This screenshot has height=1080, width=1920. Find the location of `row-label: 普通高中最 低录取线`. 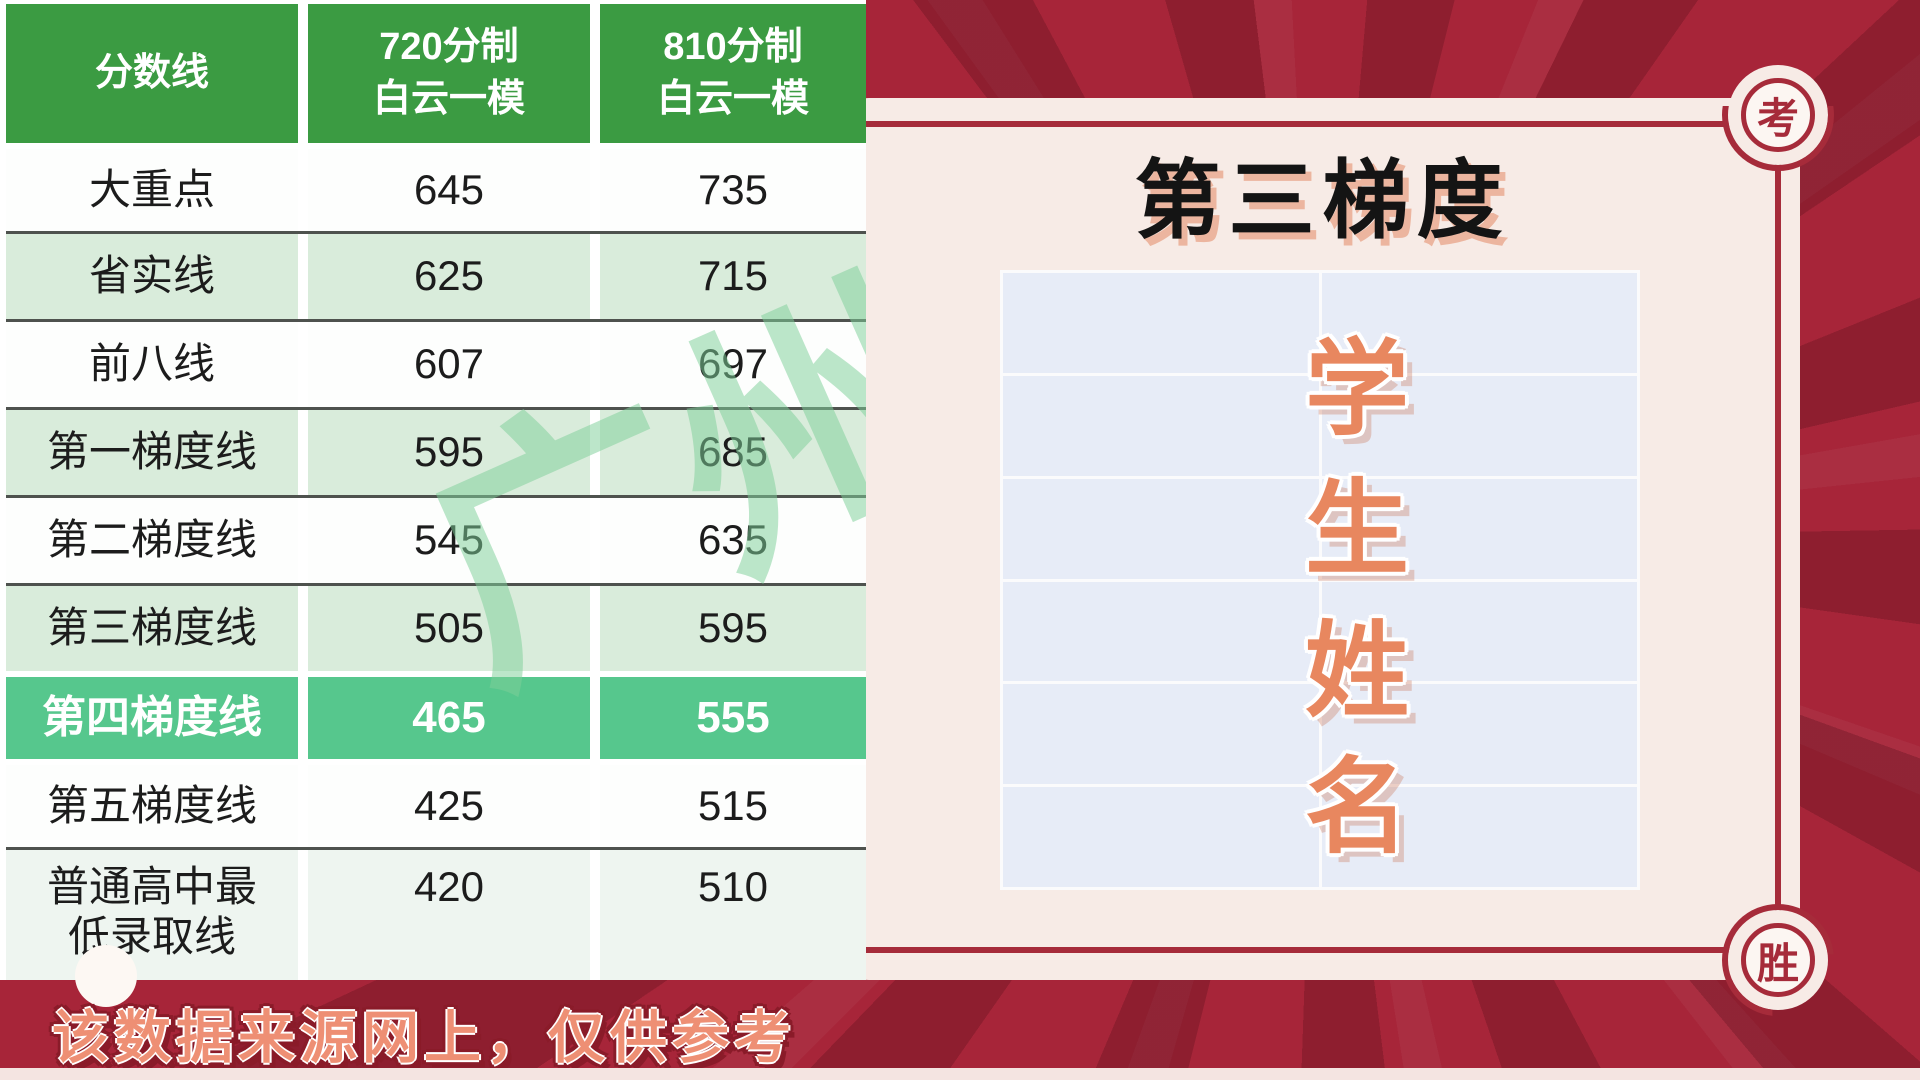

row-label: 普通高中最 低录取线 is located at coordinates (152, 915).